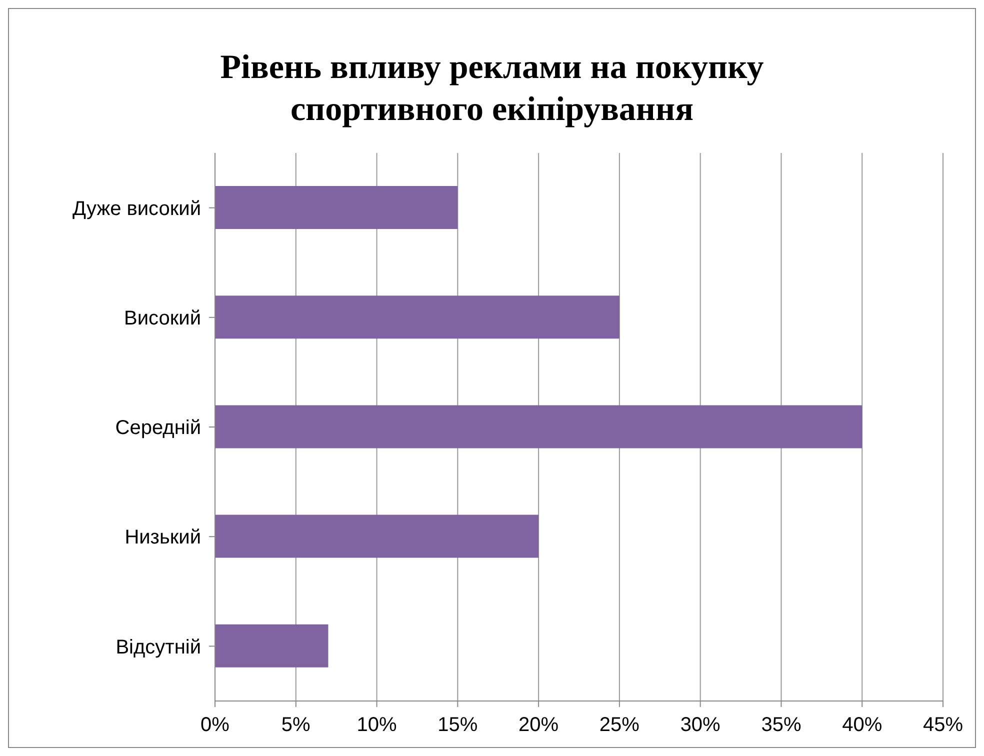  Describe the element at coordinates (296, 725) in the screenshot. I see `x-tick-label: 5%` at that location.